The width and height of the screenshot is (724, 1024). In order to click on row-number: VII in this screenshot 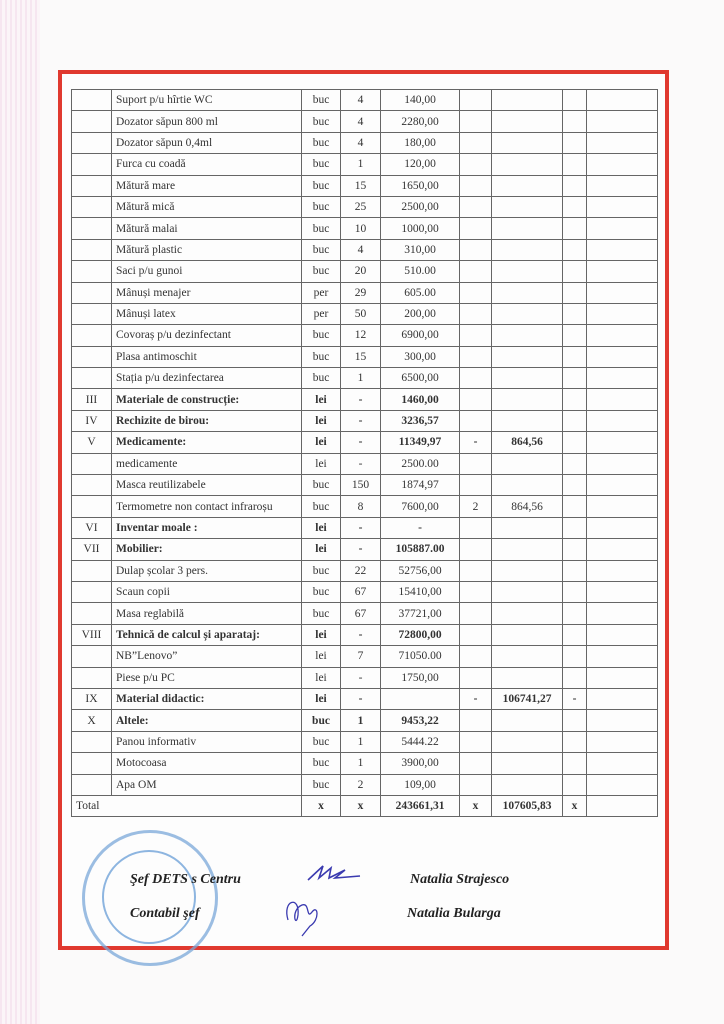, I will do `click(91, 549)`.